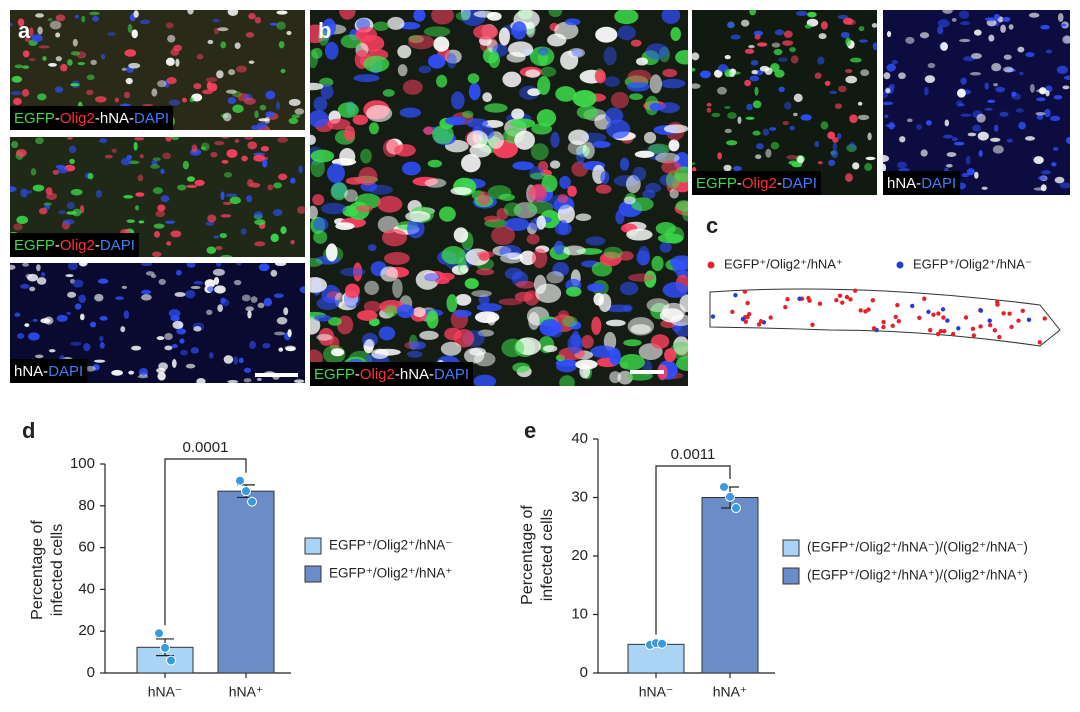  I want to click on legend-swatch, so click(791, 548).